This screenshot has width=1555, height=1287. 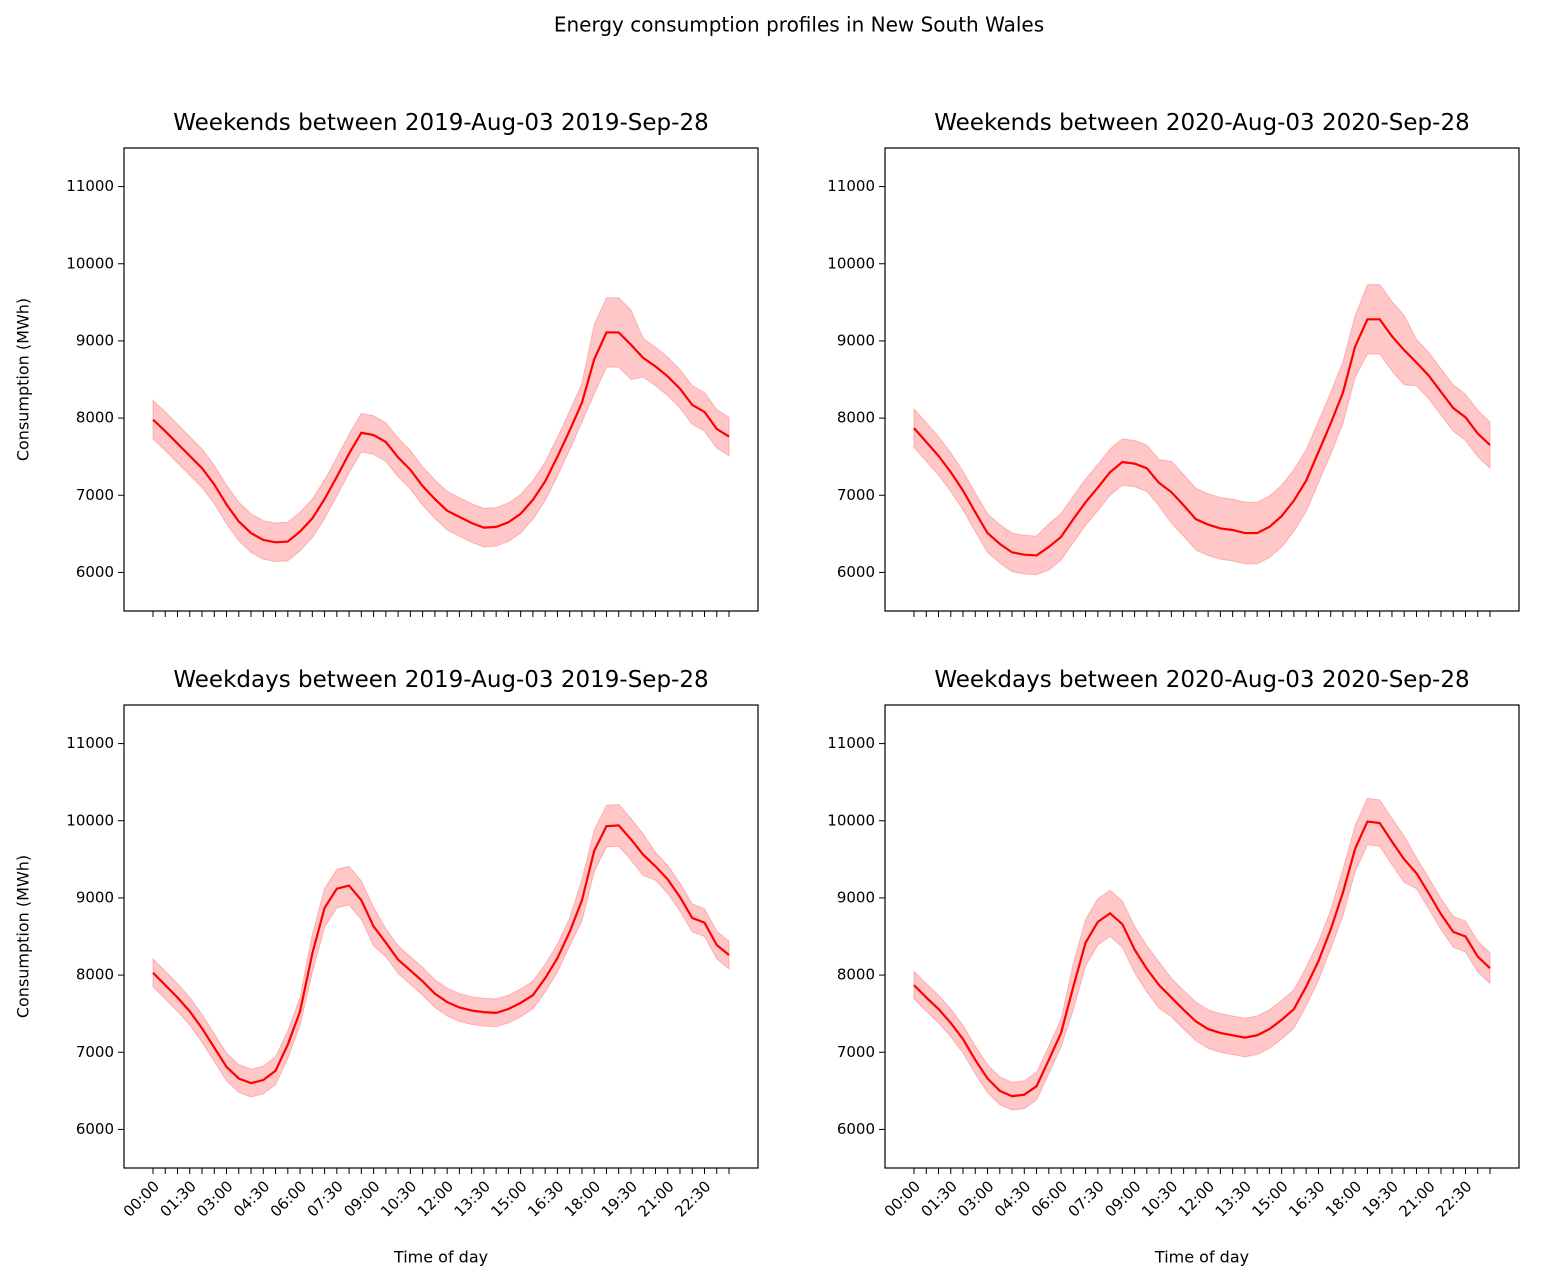 I want to click on subplot-title: Weekdays between 2020-Aug-03 2020-Sep-28, so click(x=1201, y=680).